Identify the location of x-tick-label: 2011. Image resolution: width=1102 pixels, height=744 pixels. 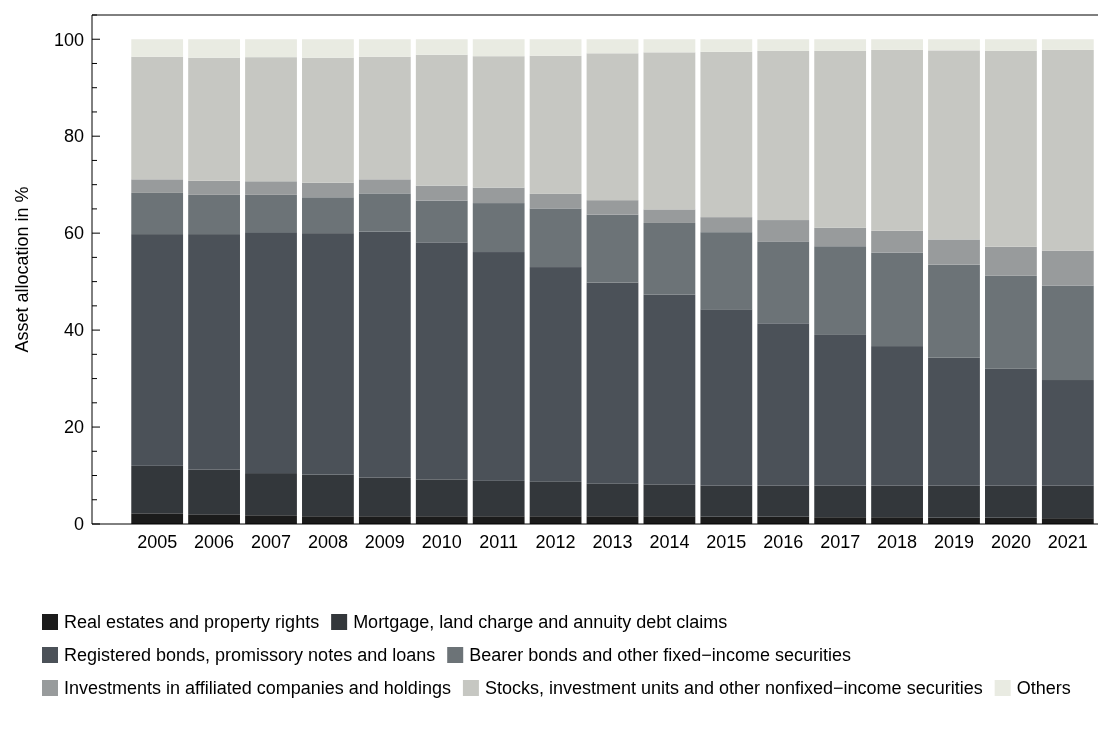
(499, 542).